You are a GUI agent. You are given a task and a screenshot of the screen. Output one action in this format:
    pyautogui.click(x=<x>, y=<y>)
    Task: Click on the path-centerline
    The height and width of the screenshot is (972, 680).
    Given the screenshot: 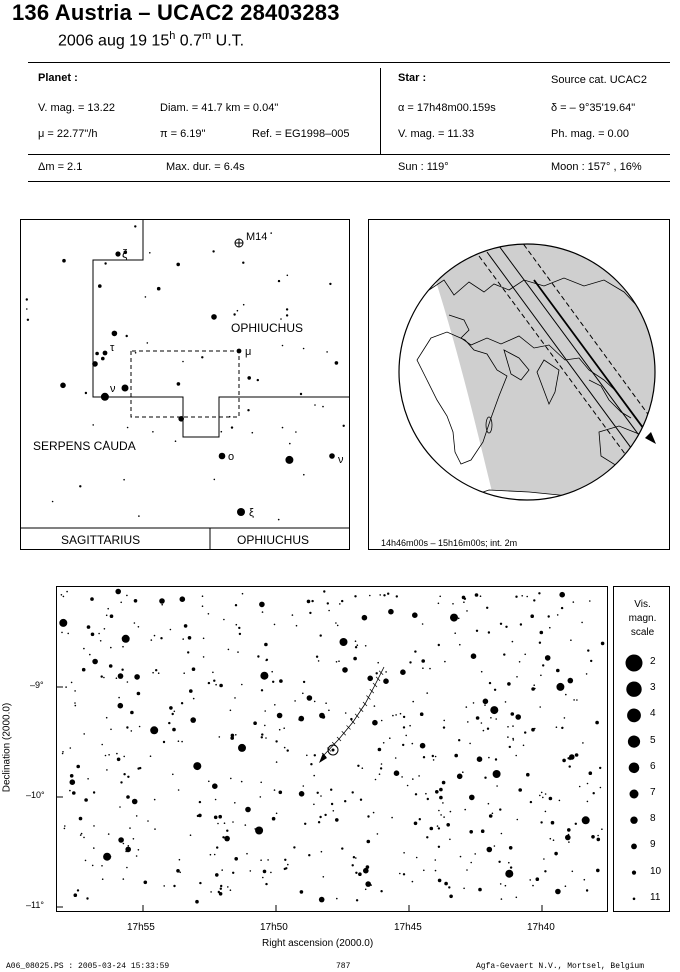 What is the action you would take?
    pyautogui.click(x=593, y=360)
    